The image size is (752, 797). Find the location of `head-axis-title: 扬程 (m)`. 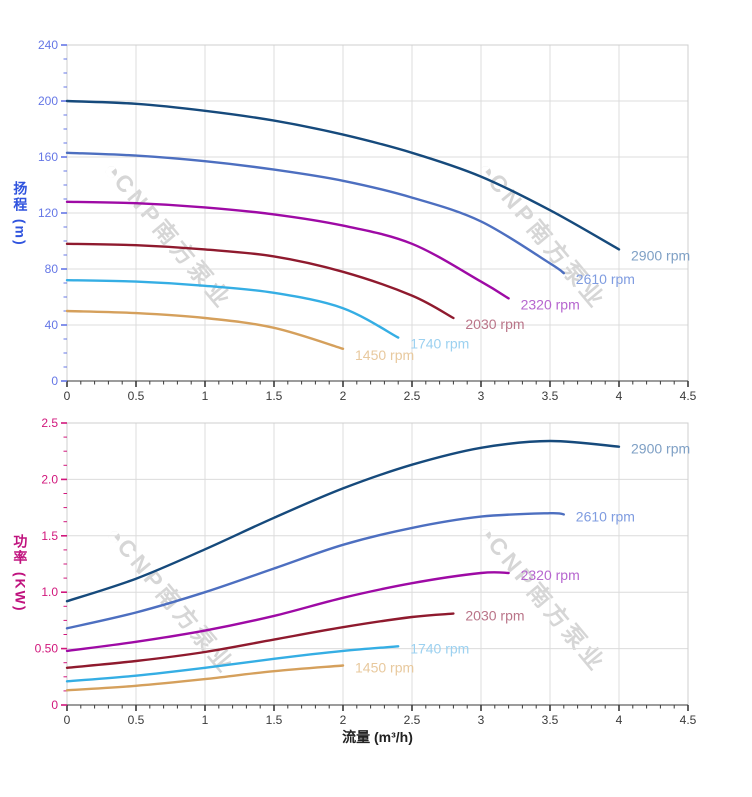

head-axis-title: 扬程 (m) is located at coordinates (20, 214).